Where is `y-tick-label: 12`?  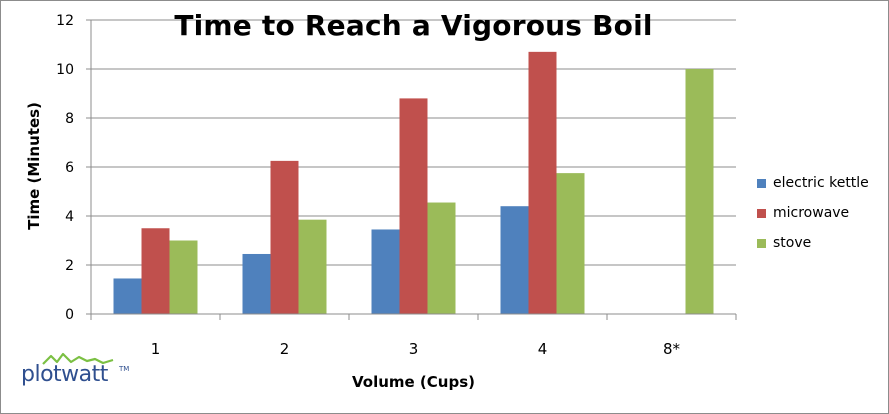
y-tick-label: 12 is located at coordinates (65, 21).